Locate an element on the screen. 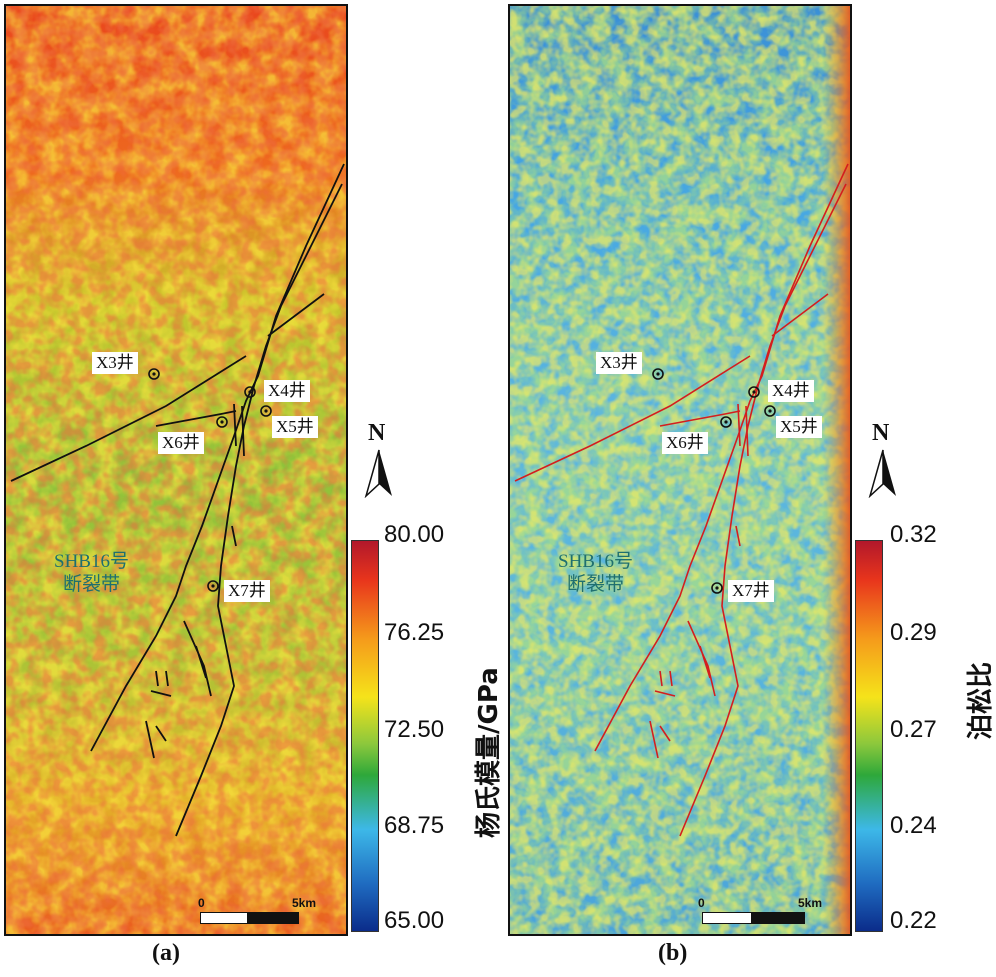 This screenshot has width=996, height=977. colorbar-a is located at coordinates (365, 736).